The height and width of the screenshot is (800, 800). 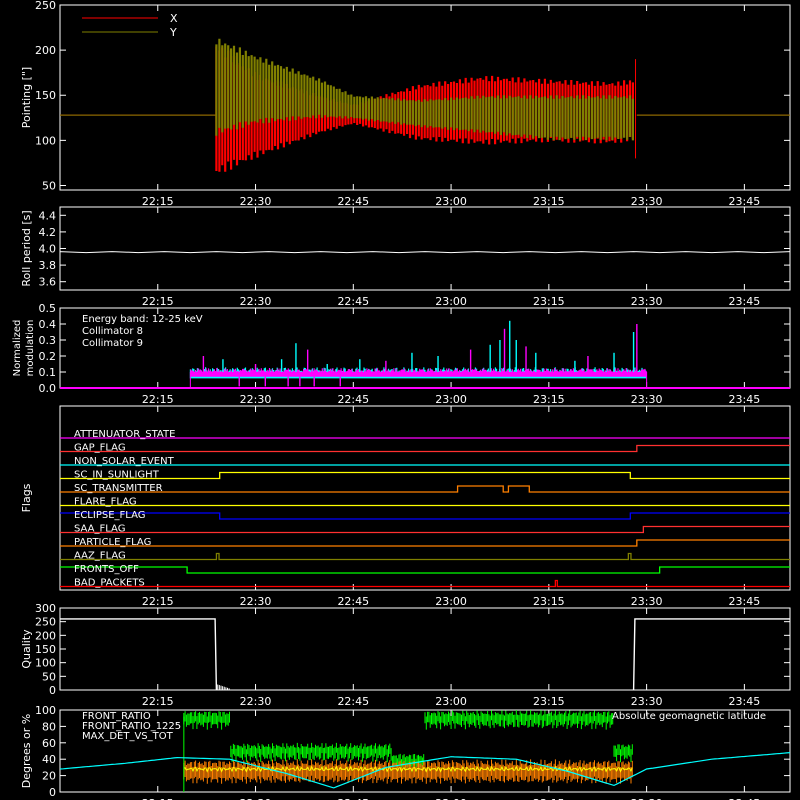 What do you see at coordinates (100, 556) in the screenshot?
I see `flag-label-AAZ_FLAG: AAZ_FLAG` at bounding box center [100, 556].